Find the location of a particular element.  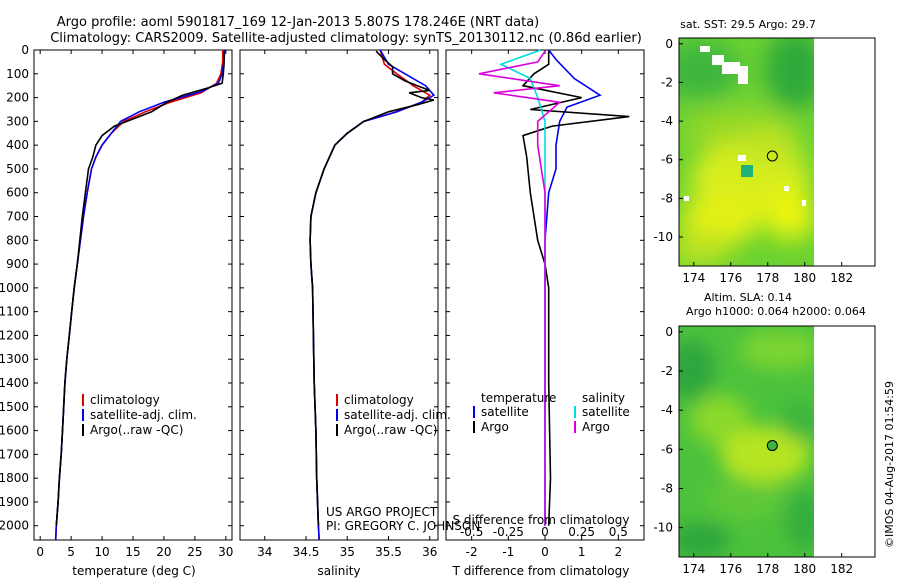

legend-argo: Argo(..raw -QC) is located at coordinates (390, 430).